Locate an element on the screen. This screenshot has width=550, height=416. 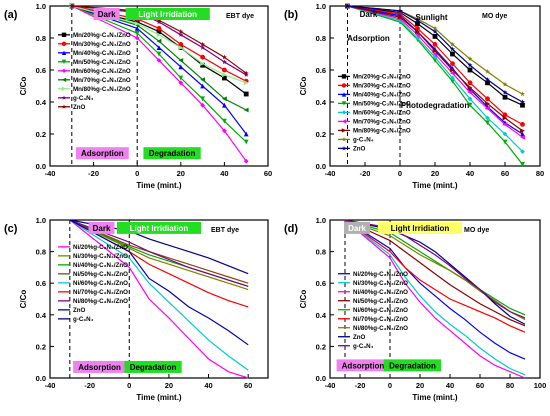
phase-label: Adsorption is located at coordinates (102, 153).